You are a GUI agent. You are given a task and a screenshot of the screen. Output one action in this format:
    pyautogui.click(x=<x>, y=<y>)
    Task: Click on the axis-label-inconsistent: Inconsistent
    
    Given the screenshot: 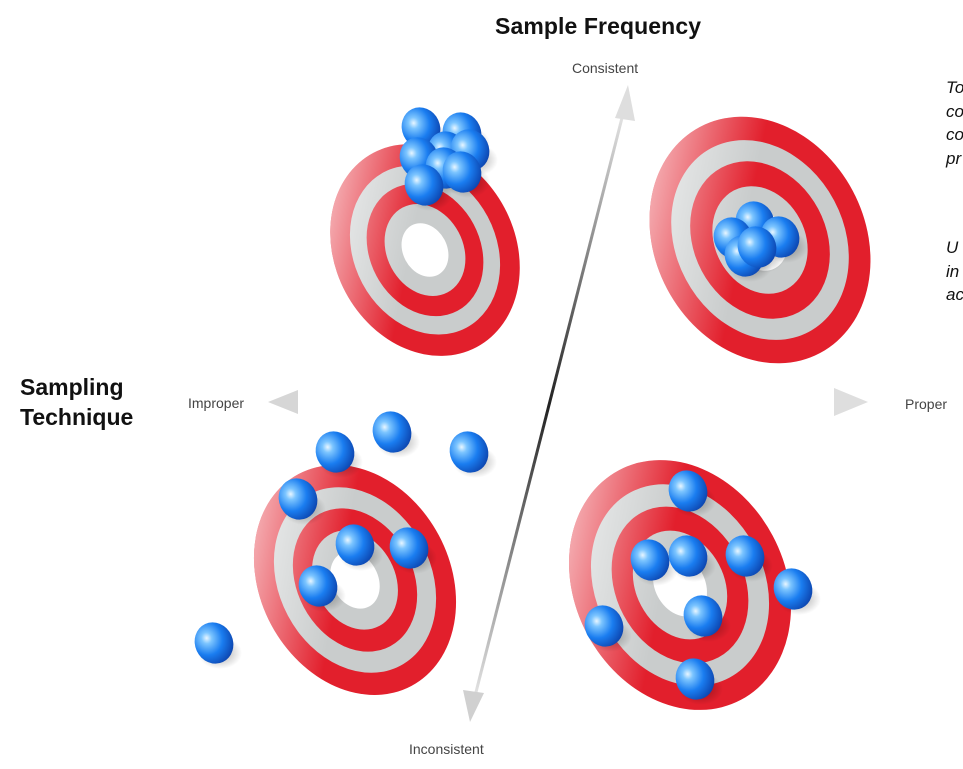 What is the action you would take?
    pyautogui.click(x=446, y=749)
    